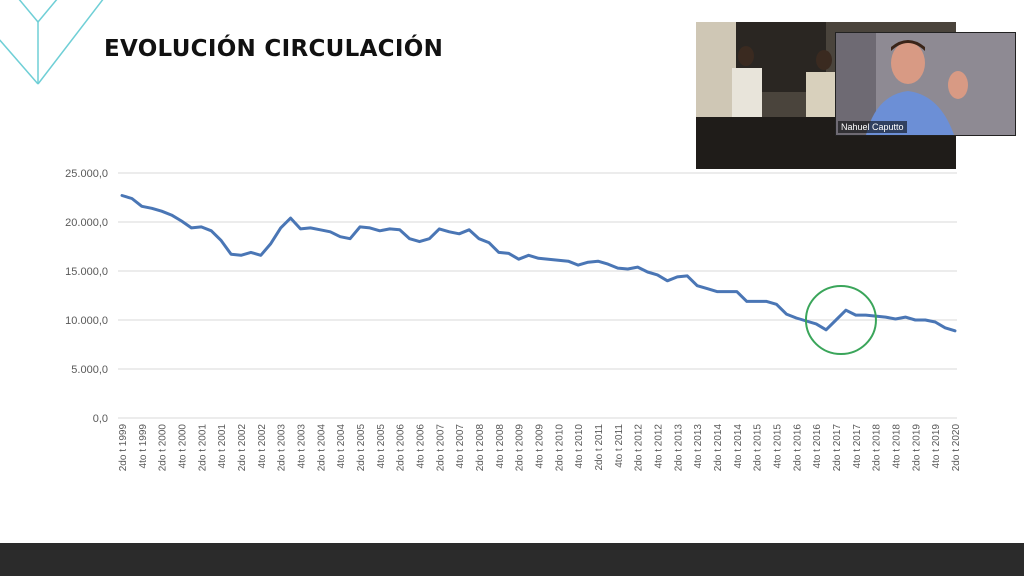 This screenshot has width=1024, height=576. Describe the element at coordinates (837, 448) in the screenshot. I see `x-tick-label: 2do t 2017` at that location.